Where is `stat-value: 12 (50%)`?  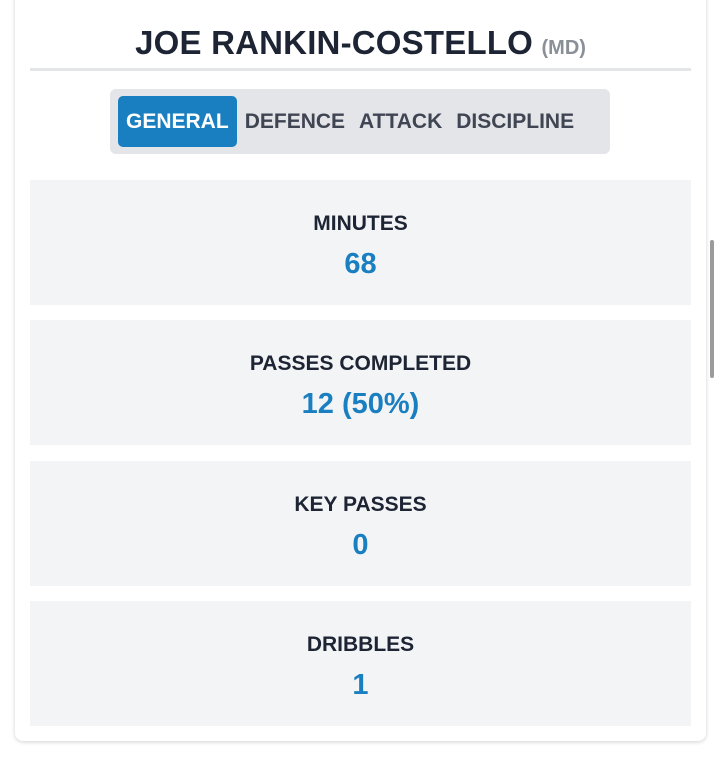
stat-value: 12 (50%) is located at coordinates (360, 404).